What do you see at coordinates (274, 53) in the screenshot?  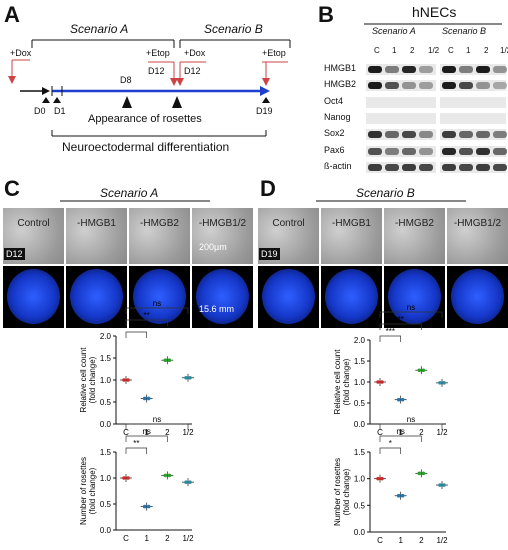 I see `etop-label-2: +Etop` at bounding box center [274, 53].